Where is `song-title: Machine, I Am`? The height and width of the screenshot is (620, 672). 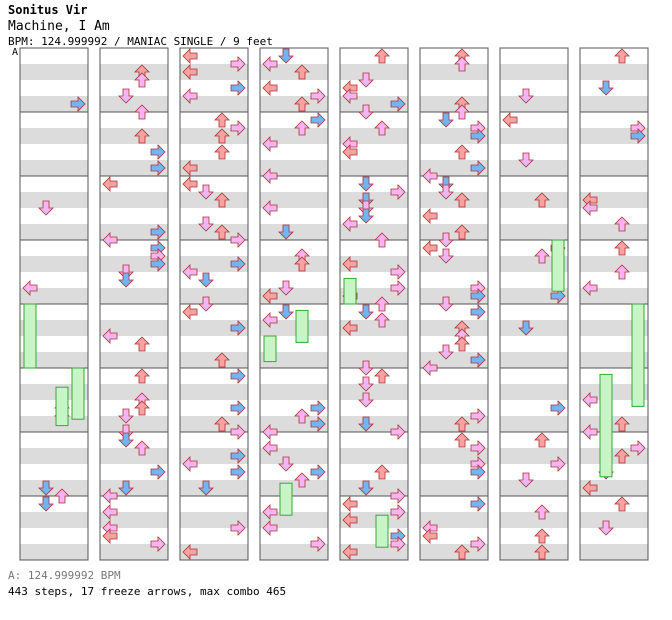 song-title: Machine, I Am is located at coordinates (59, 26).